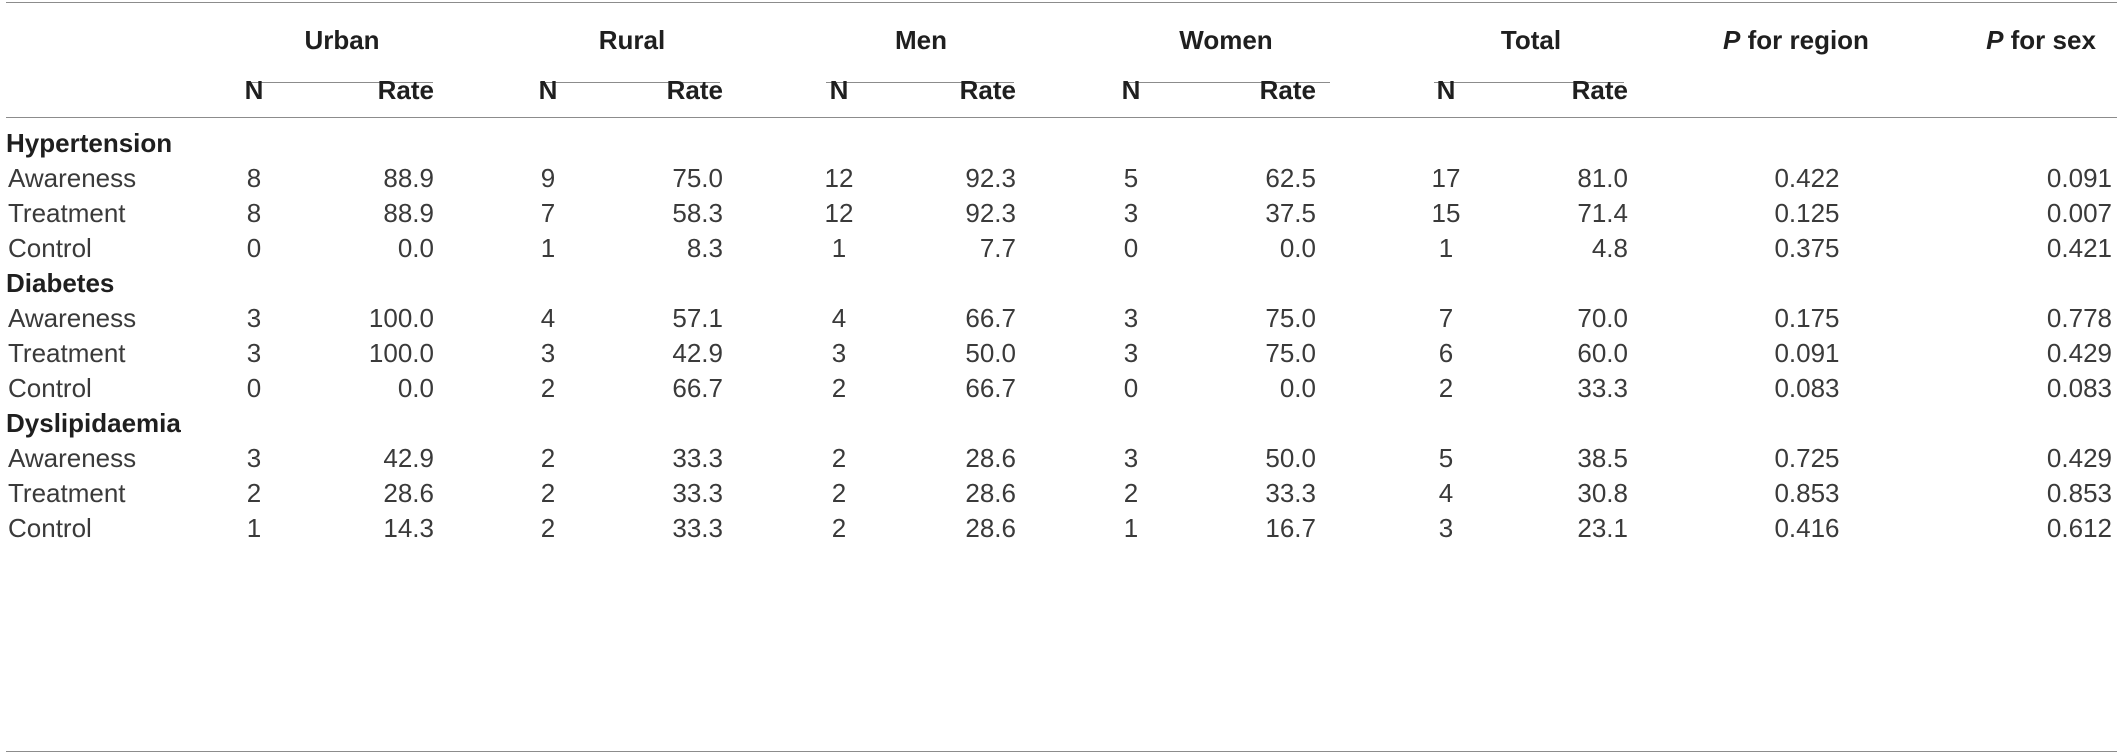 The width and height of the screenshot is (2119, 756). What do you see at coordinates (2079, 388) in the screenshot?
I see `p-sex-cell: 0.083` at bounding box center [2079, 388].